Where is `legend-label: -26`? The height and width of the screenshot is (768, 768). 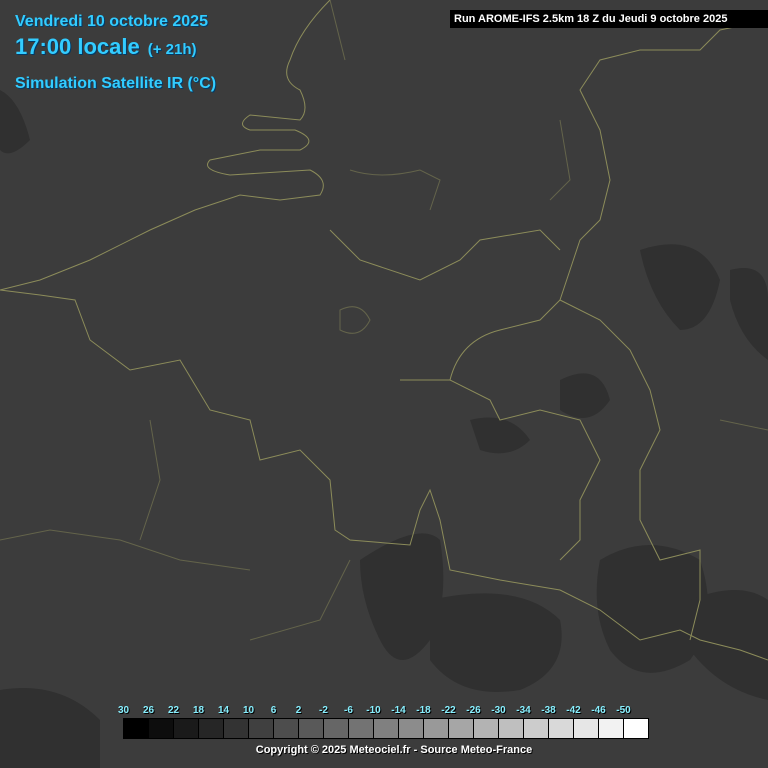
legend-label: -26 is located at coordinates (473, 710).